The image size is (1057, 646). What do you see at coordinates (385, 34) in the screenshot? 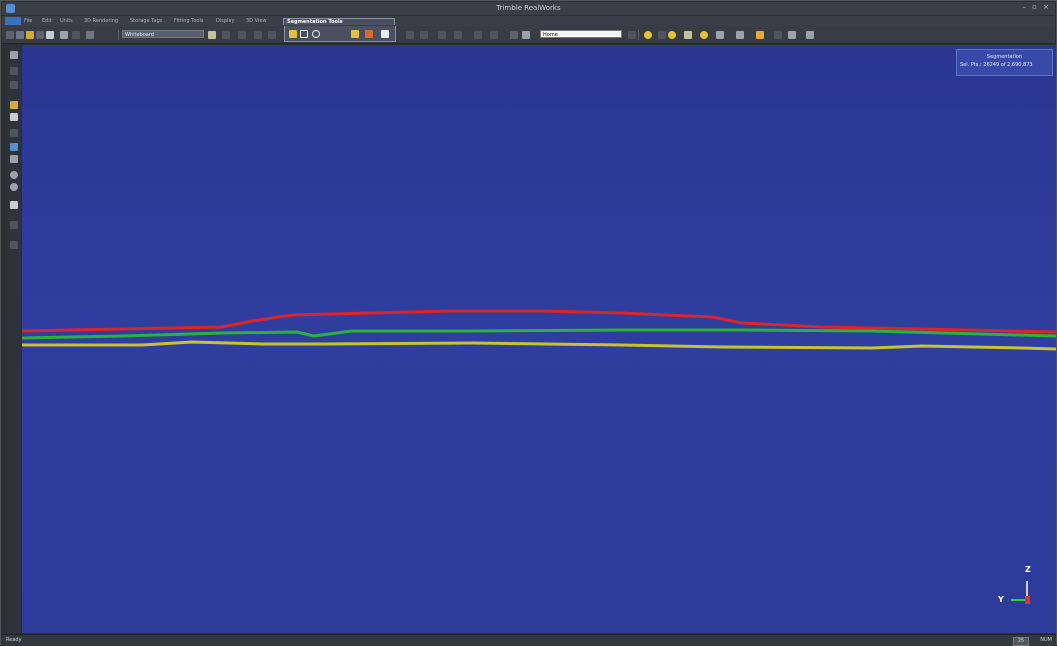
I see `create-cloud-icon` at bounding box center [385, 34].